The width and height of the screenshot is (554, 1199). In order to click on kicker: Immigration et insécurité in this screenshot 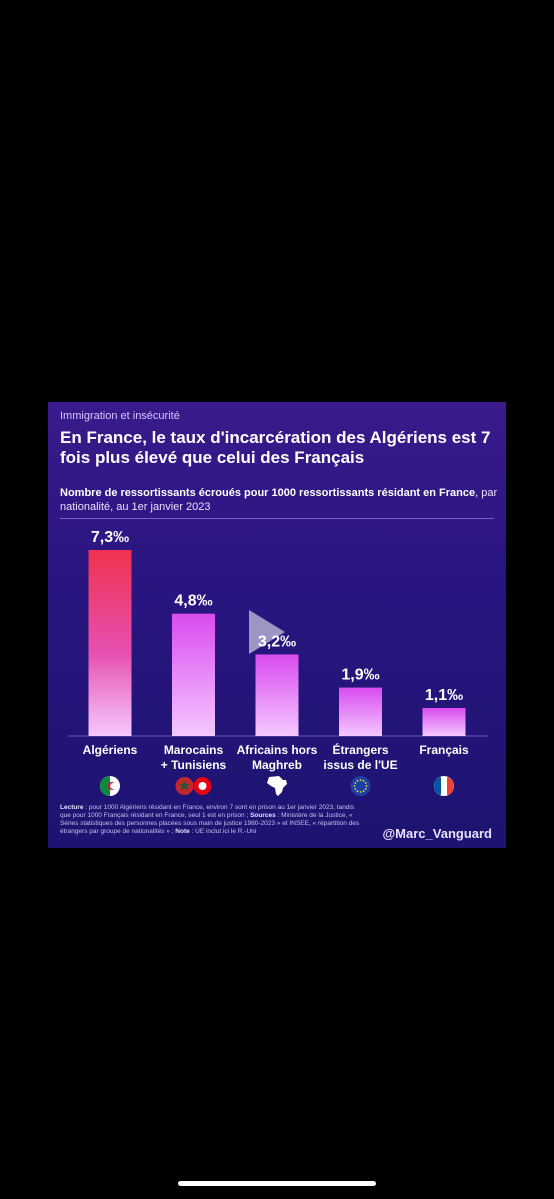, I will do `click(120, 416)`.